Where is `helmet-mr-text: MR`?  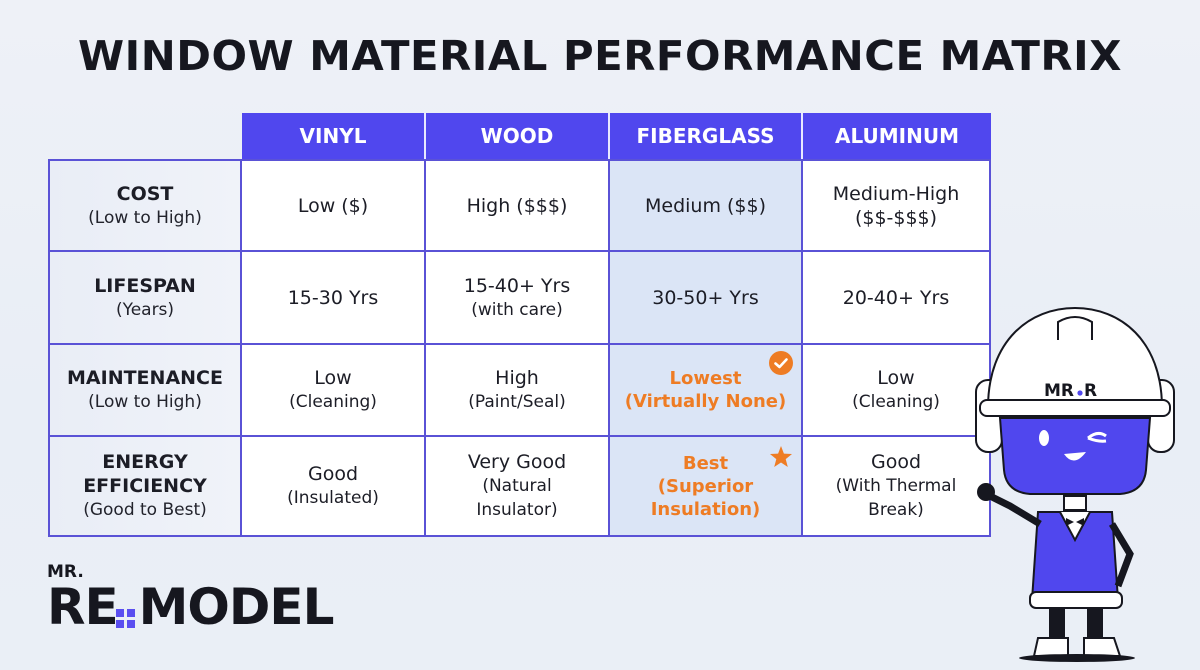
helmet-mr-text: MR is located at coordinates (1059, 391).